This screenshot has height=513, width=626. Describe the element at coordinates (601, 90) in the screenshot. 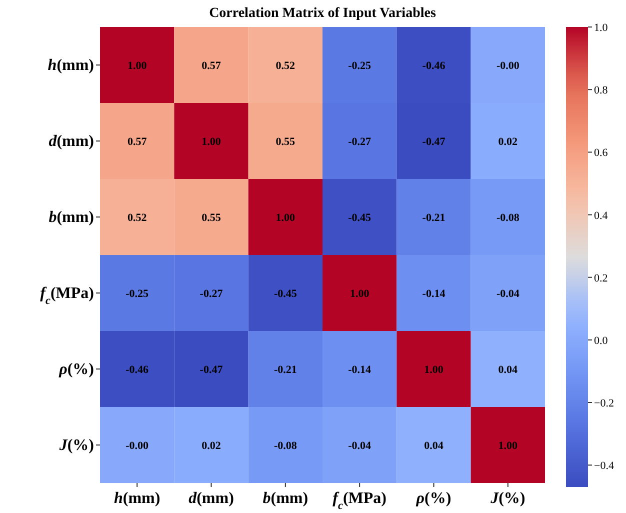

I see `color-bar-label: 0.8` at that location.